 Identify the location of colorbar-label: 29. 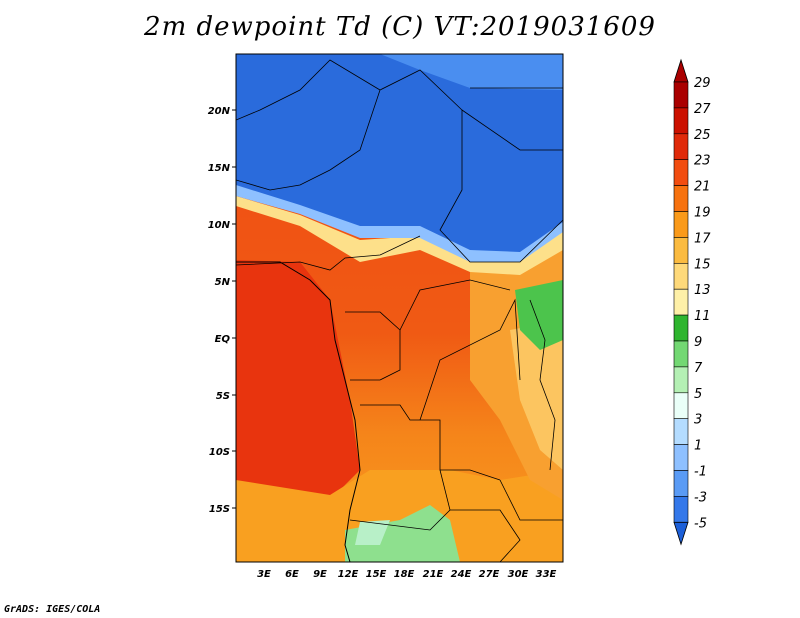
(702, 83).